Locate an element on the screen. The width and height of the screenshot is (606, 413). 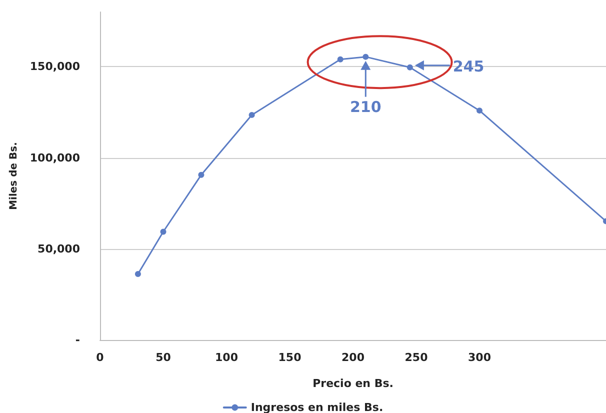
legend-label: Ingresos en miles Bs. is located at coordinates (317, 407).